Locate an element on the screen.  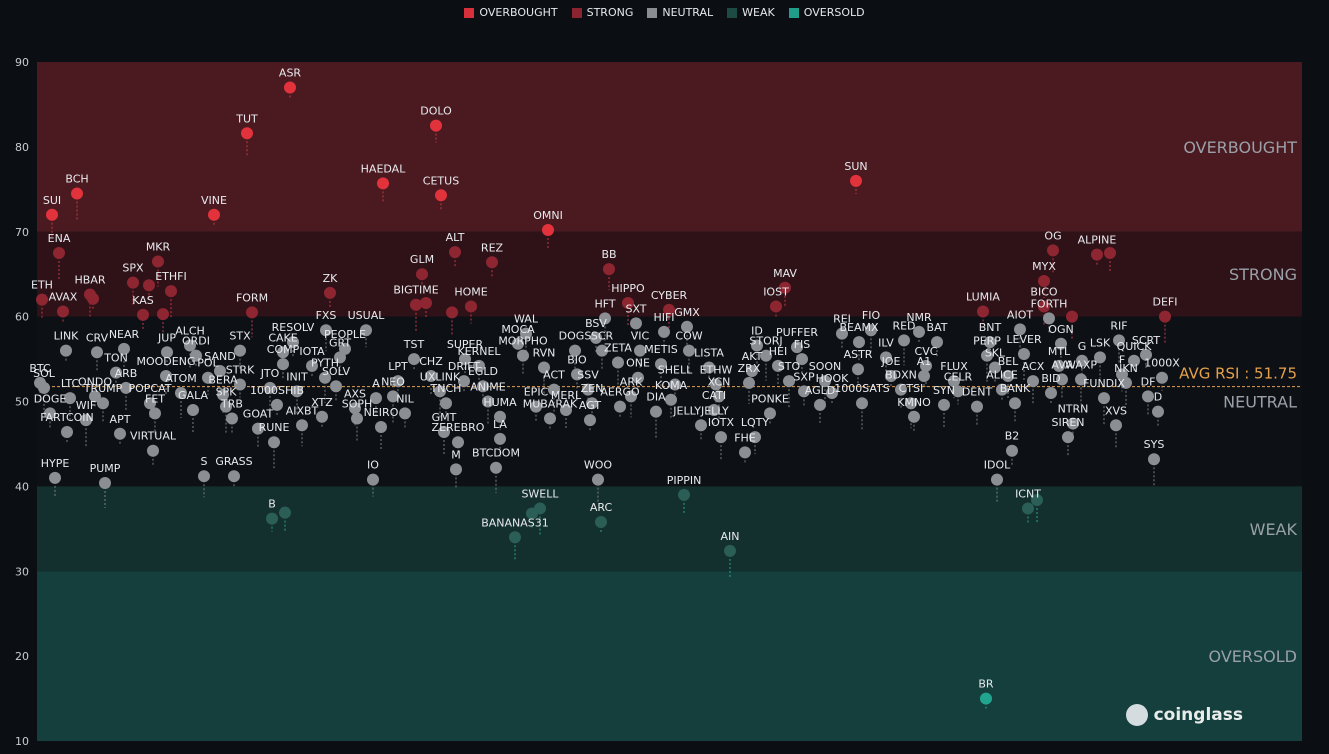
point-label: ID is located at coordinates (757, 330).